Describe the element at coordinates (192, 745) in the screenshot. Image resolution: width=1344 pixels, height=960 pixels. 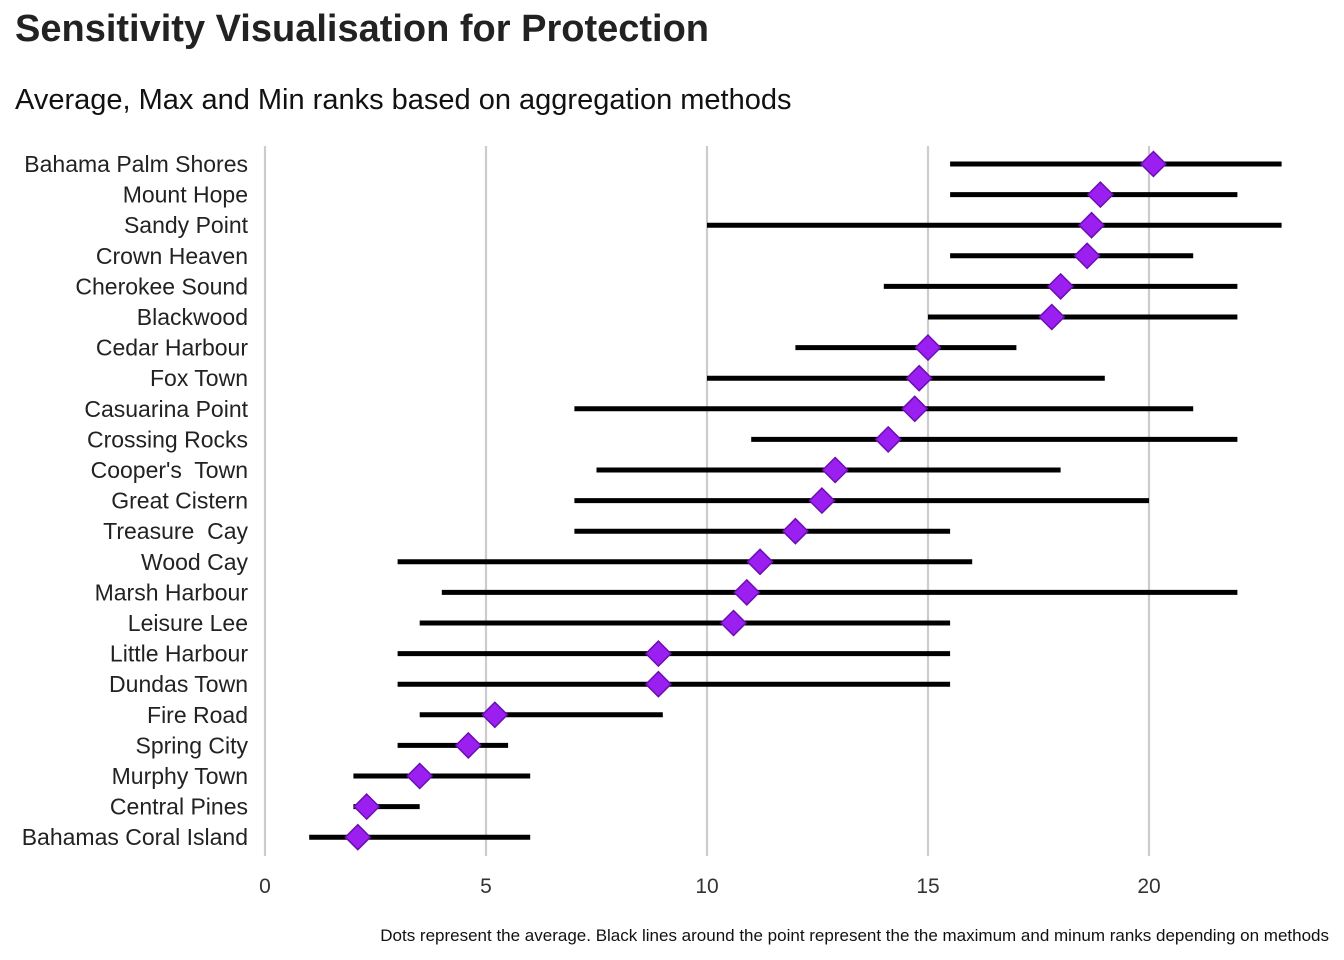
I see `category-label: Spring City` at that location.